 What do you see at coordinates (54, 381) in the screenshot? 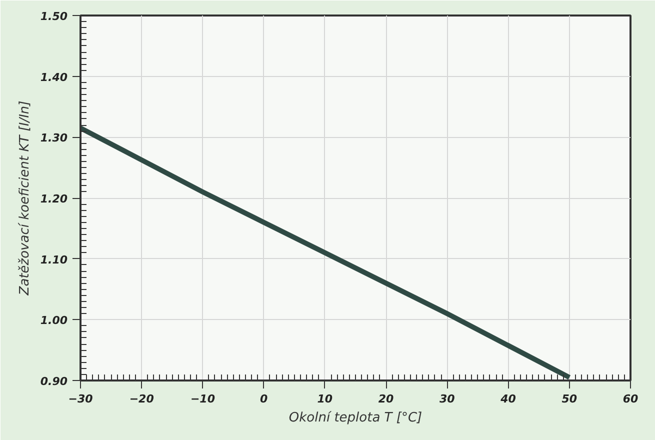
I see `y-tick-label: 0.90` at bounding box center [54, 381].